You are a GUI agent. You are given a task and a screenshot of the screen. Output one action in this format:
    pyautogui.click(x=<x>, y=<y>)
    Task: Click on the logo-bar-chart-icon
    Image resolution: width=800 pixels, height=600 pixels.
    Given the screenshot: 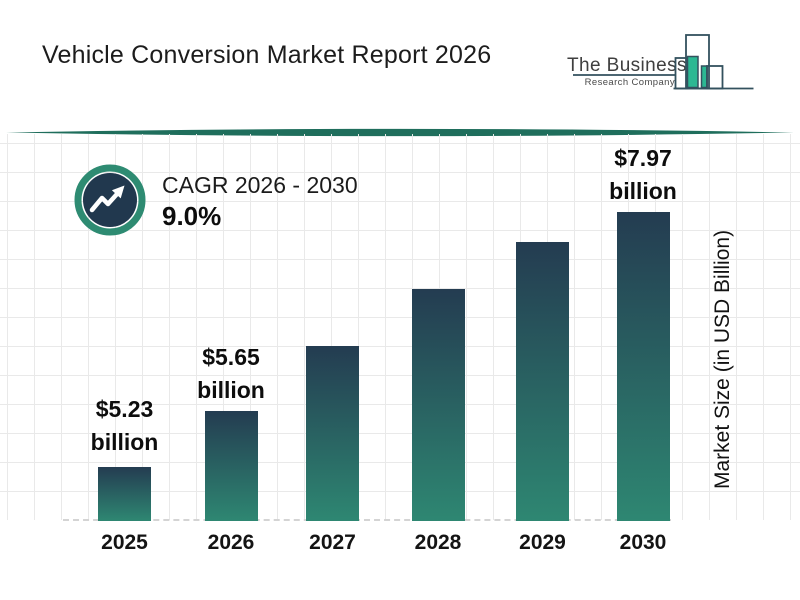 What is the action you would take?
    pyautogui.click(x=663, y=62)
    